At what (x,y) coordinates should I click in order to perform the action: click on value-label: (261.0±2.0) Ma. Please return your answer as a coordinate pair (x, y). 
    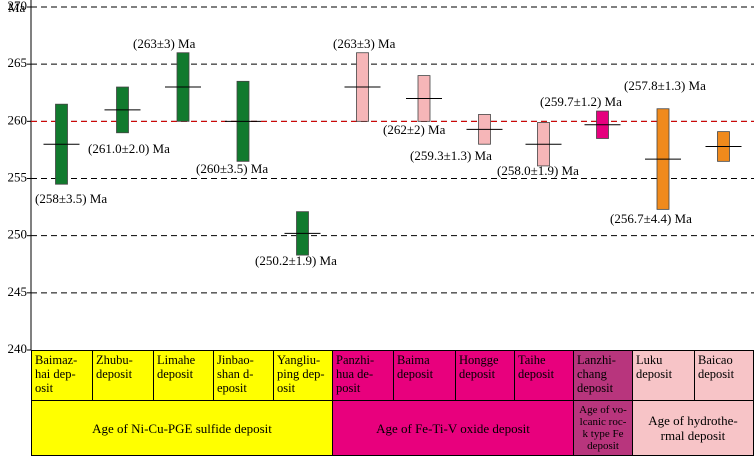
    Looking at the image, I should click on (129, 148).